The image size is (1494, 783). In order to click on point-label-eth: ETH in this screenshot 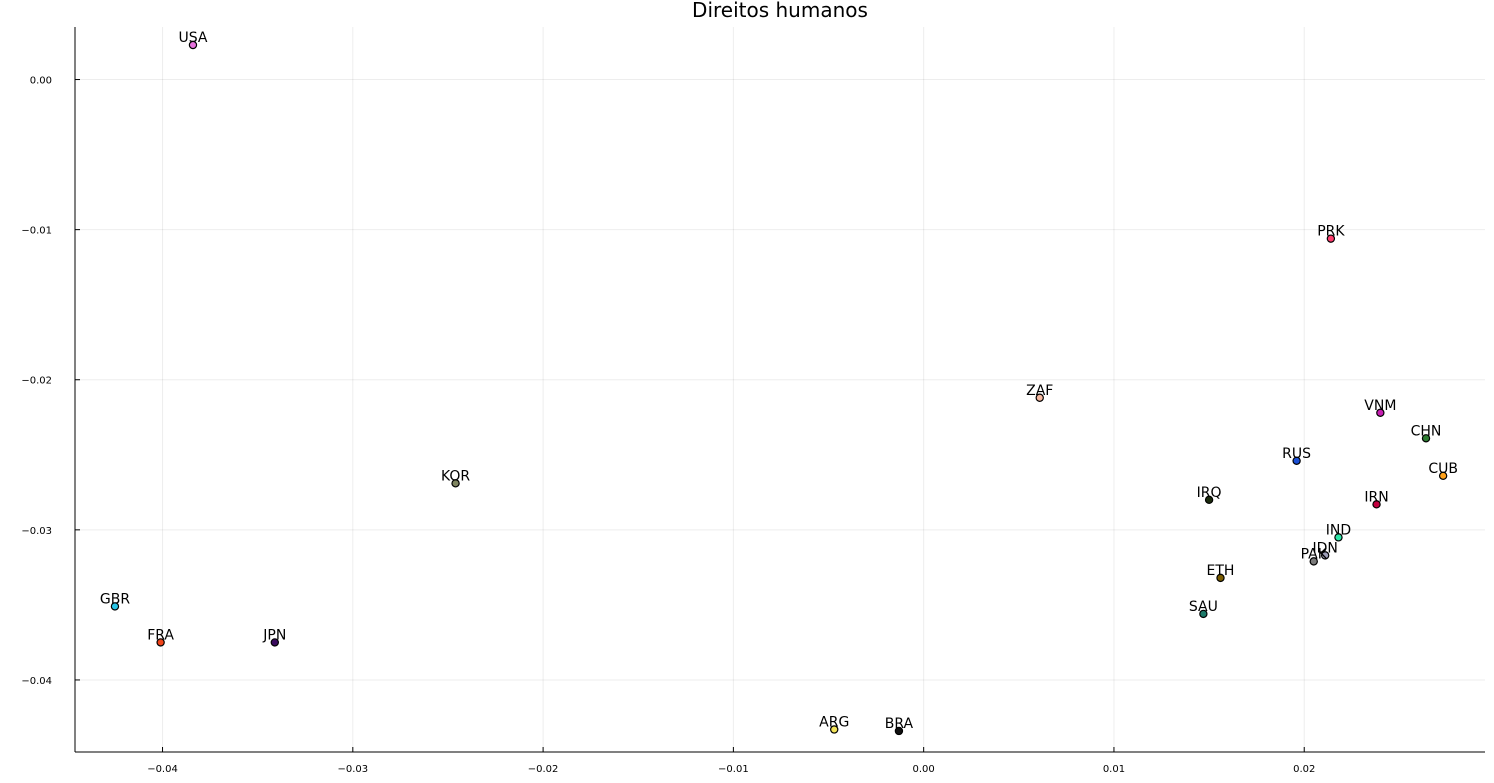, I will do `click(1221, 571)`.